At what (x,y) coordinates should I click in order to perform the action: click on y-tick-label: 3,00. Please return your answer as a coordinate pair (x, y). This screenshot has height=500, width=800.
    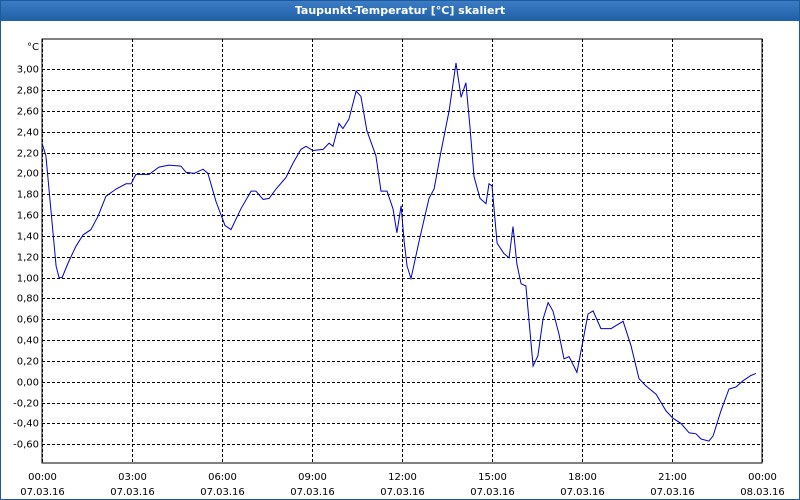
    Looking at the image, I should click on (28, 70).